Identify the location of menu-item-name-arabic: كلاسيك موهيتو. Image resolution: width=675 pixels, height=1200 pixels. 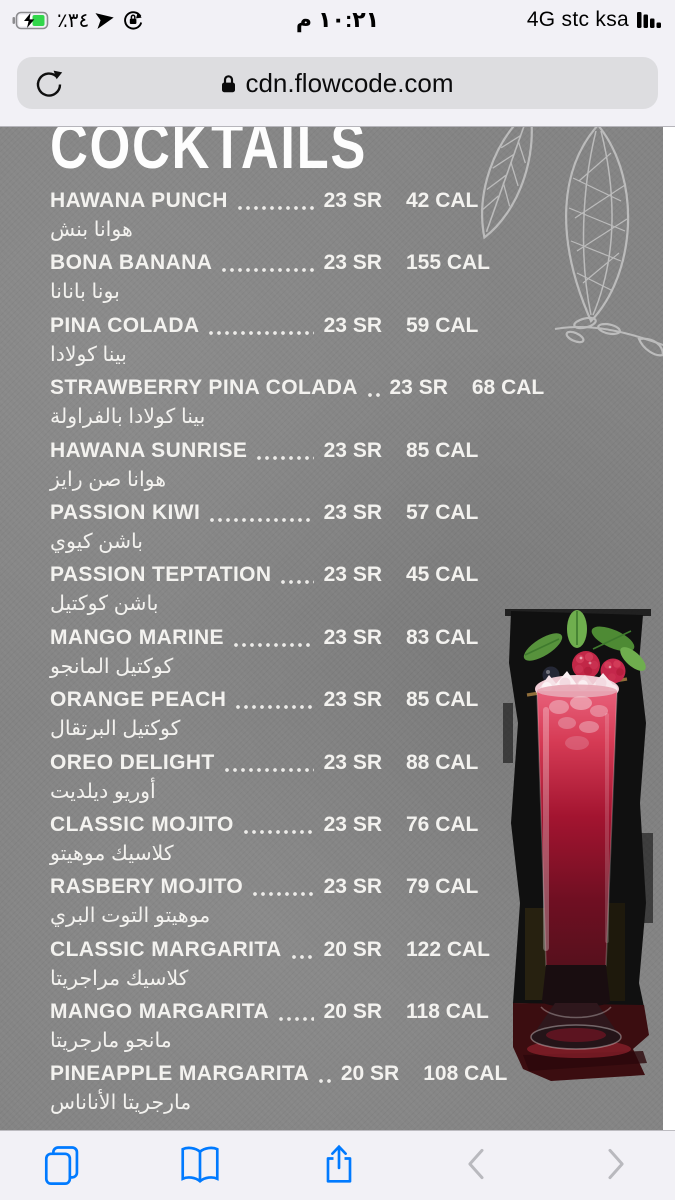
(112, 853).